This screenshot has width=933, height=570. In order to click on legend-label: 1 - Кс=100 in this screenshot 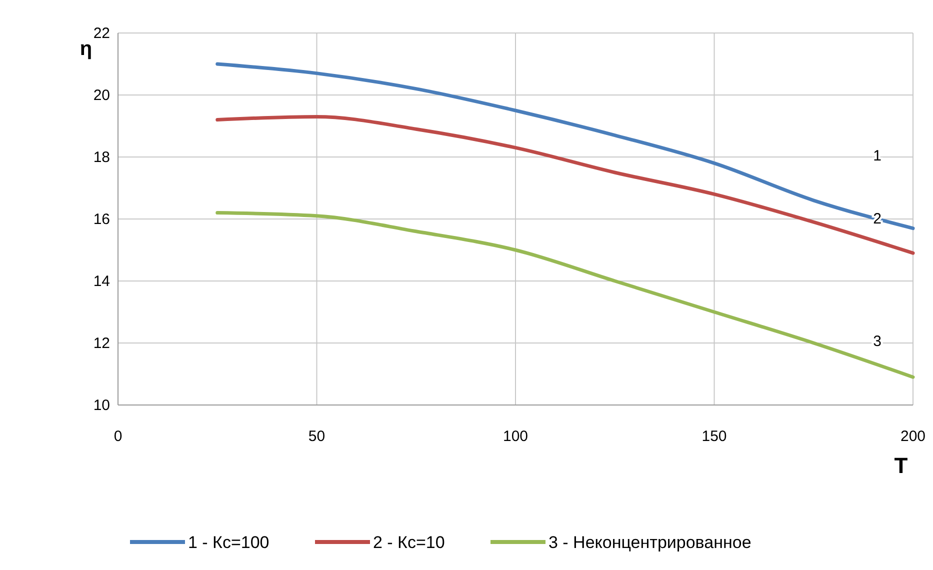, I will do `click(229, 542)`.